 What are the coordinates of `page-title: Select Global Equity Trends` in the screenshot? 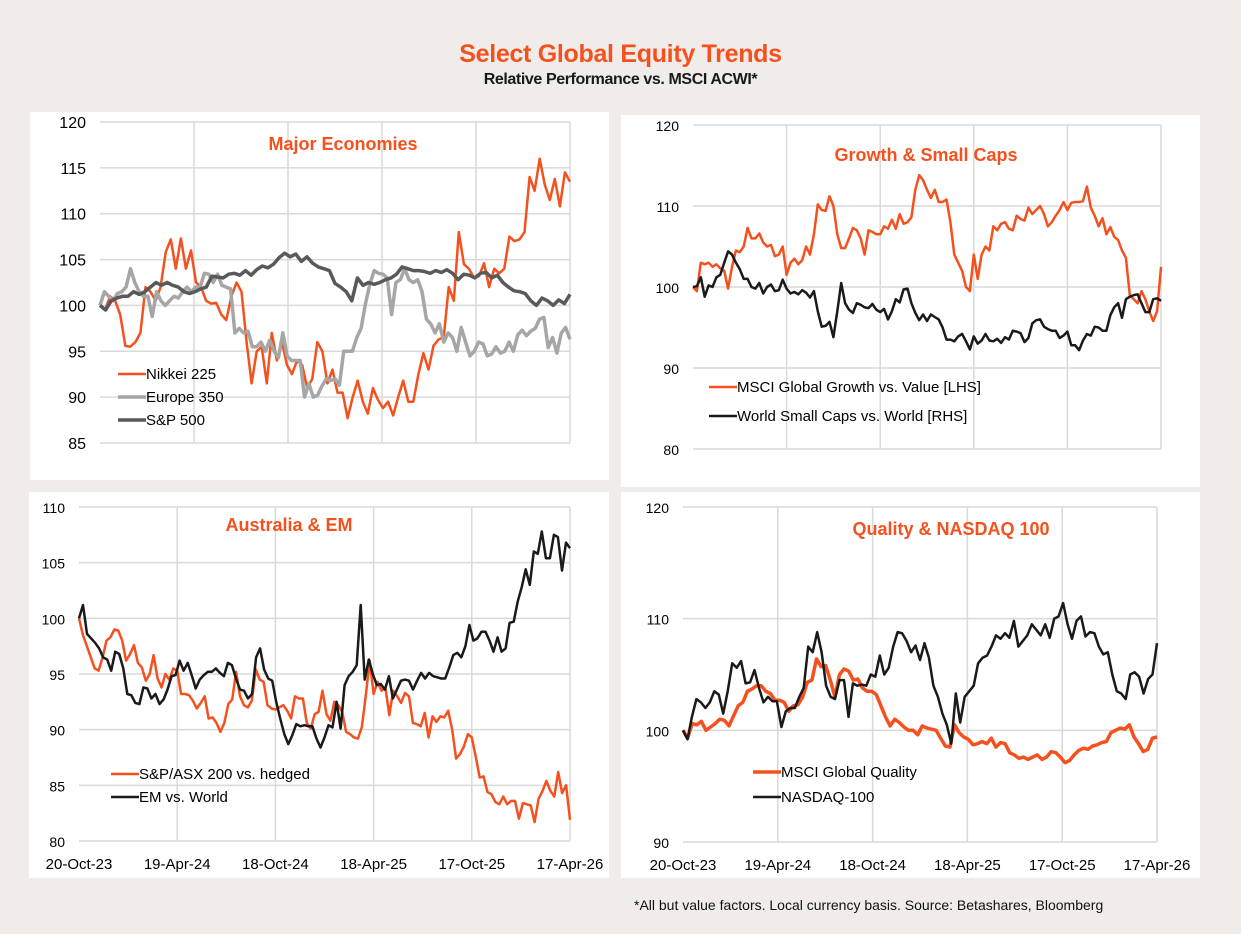 It's located at (620, 54).